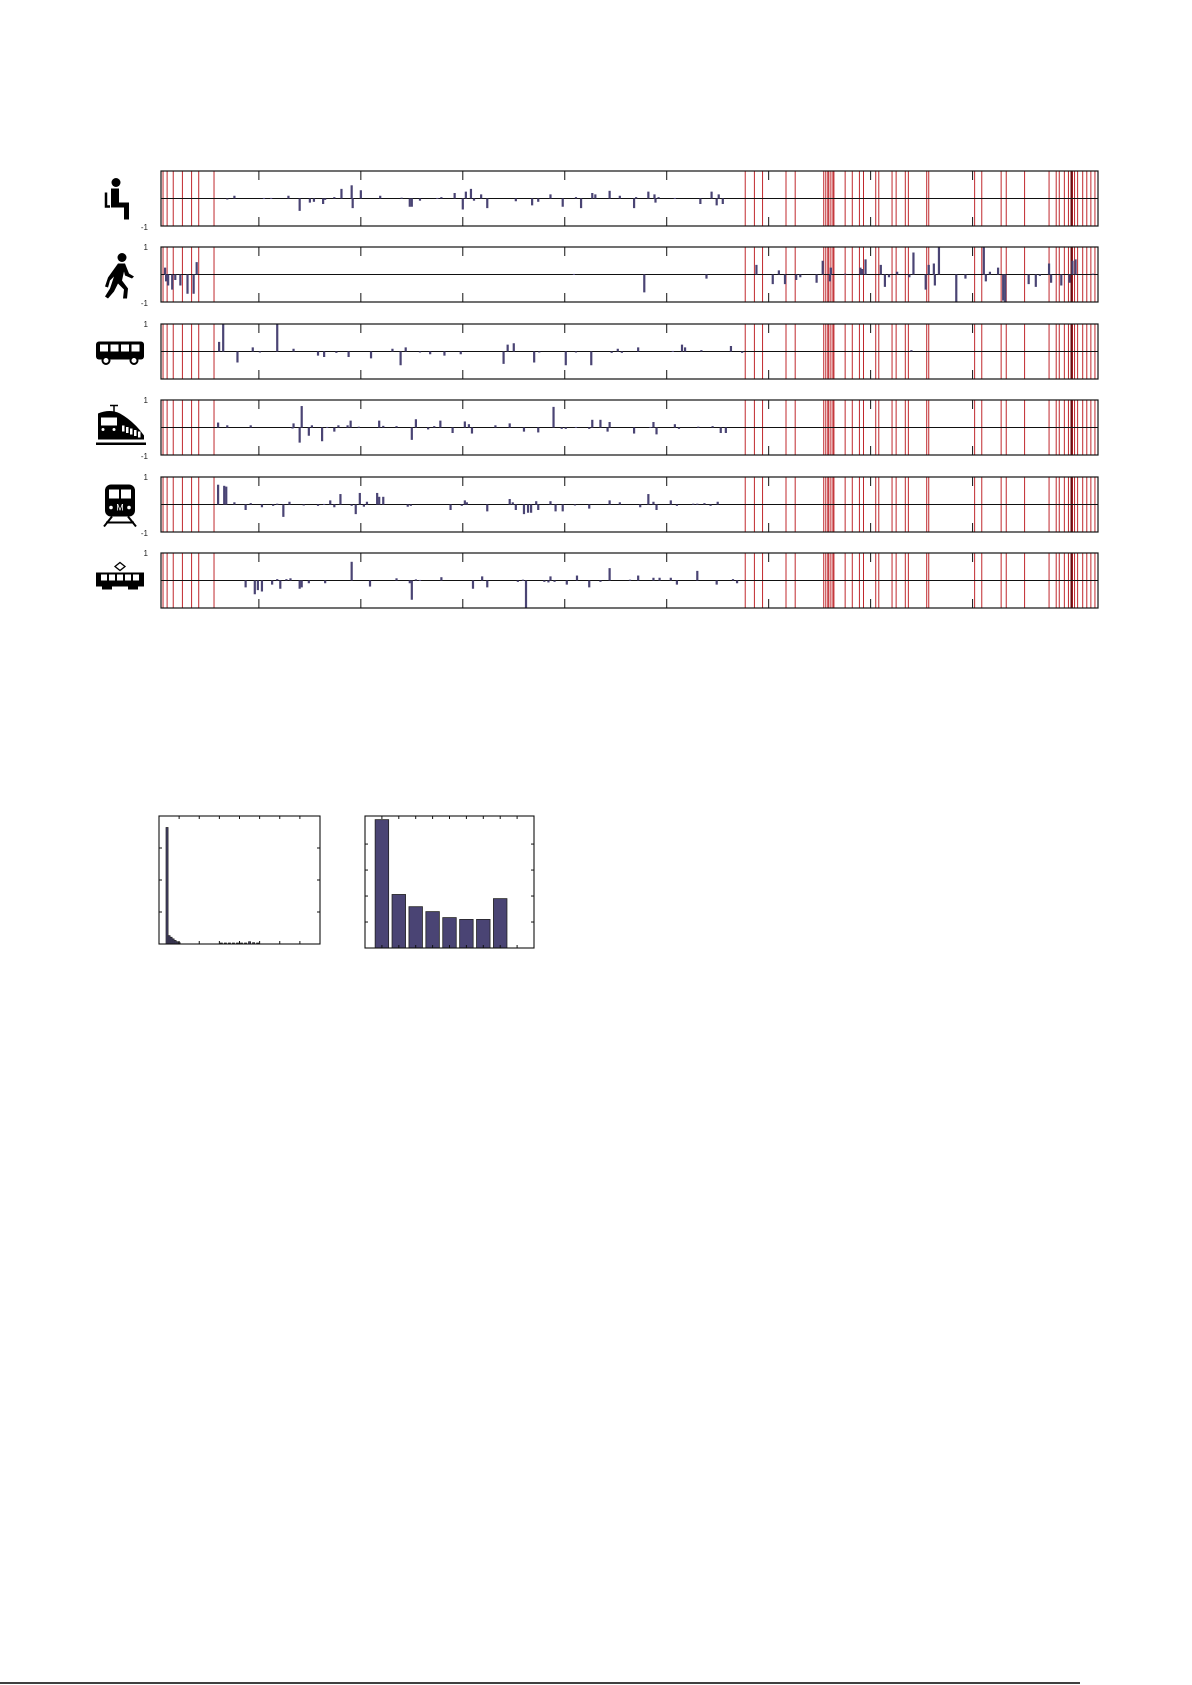  I want to click on panel-1: -1, so click(620, 201).